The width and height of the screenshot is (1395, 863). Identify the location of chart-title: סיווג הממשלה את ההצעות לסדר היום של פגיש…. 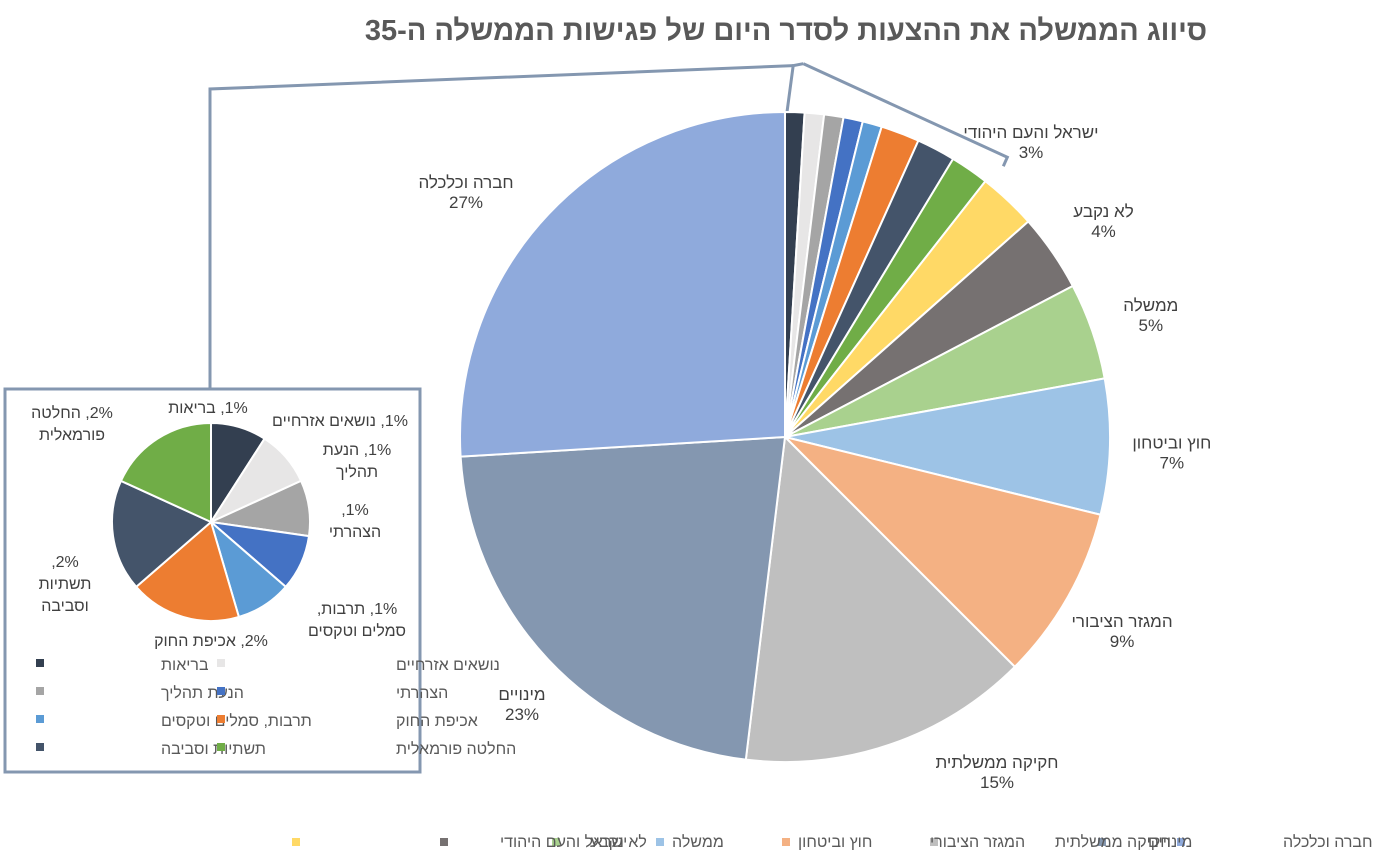
(786, 31).